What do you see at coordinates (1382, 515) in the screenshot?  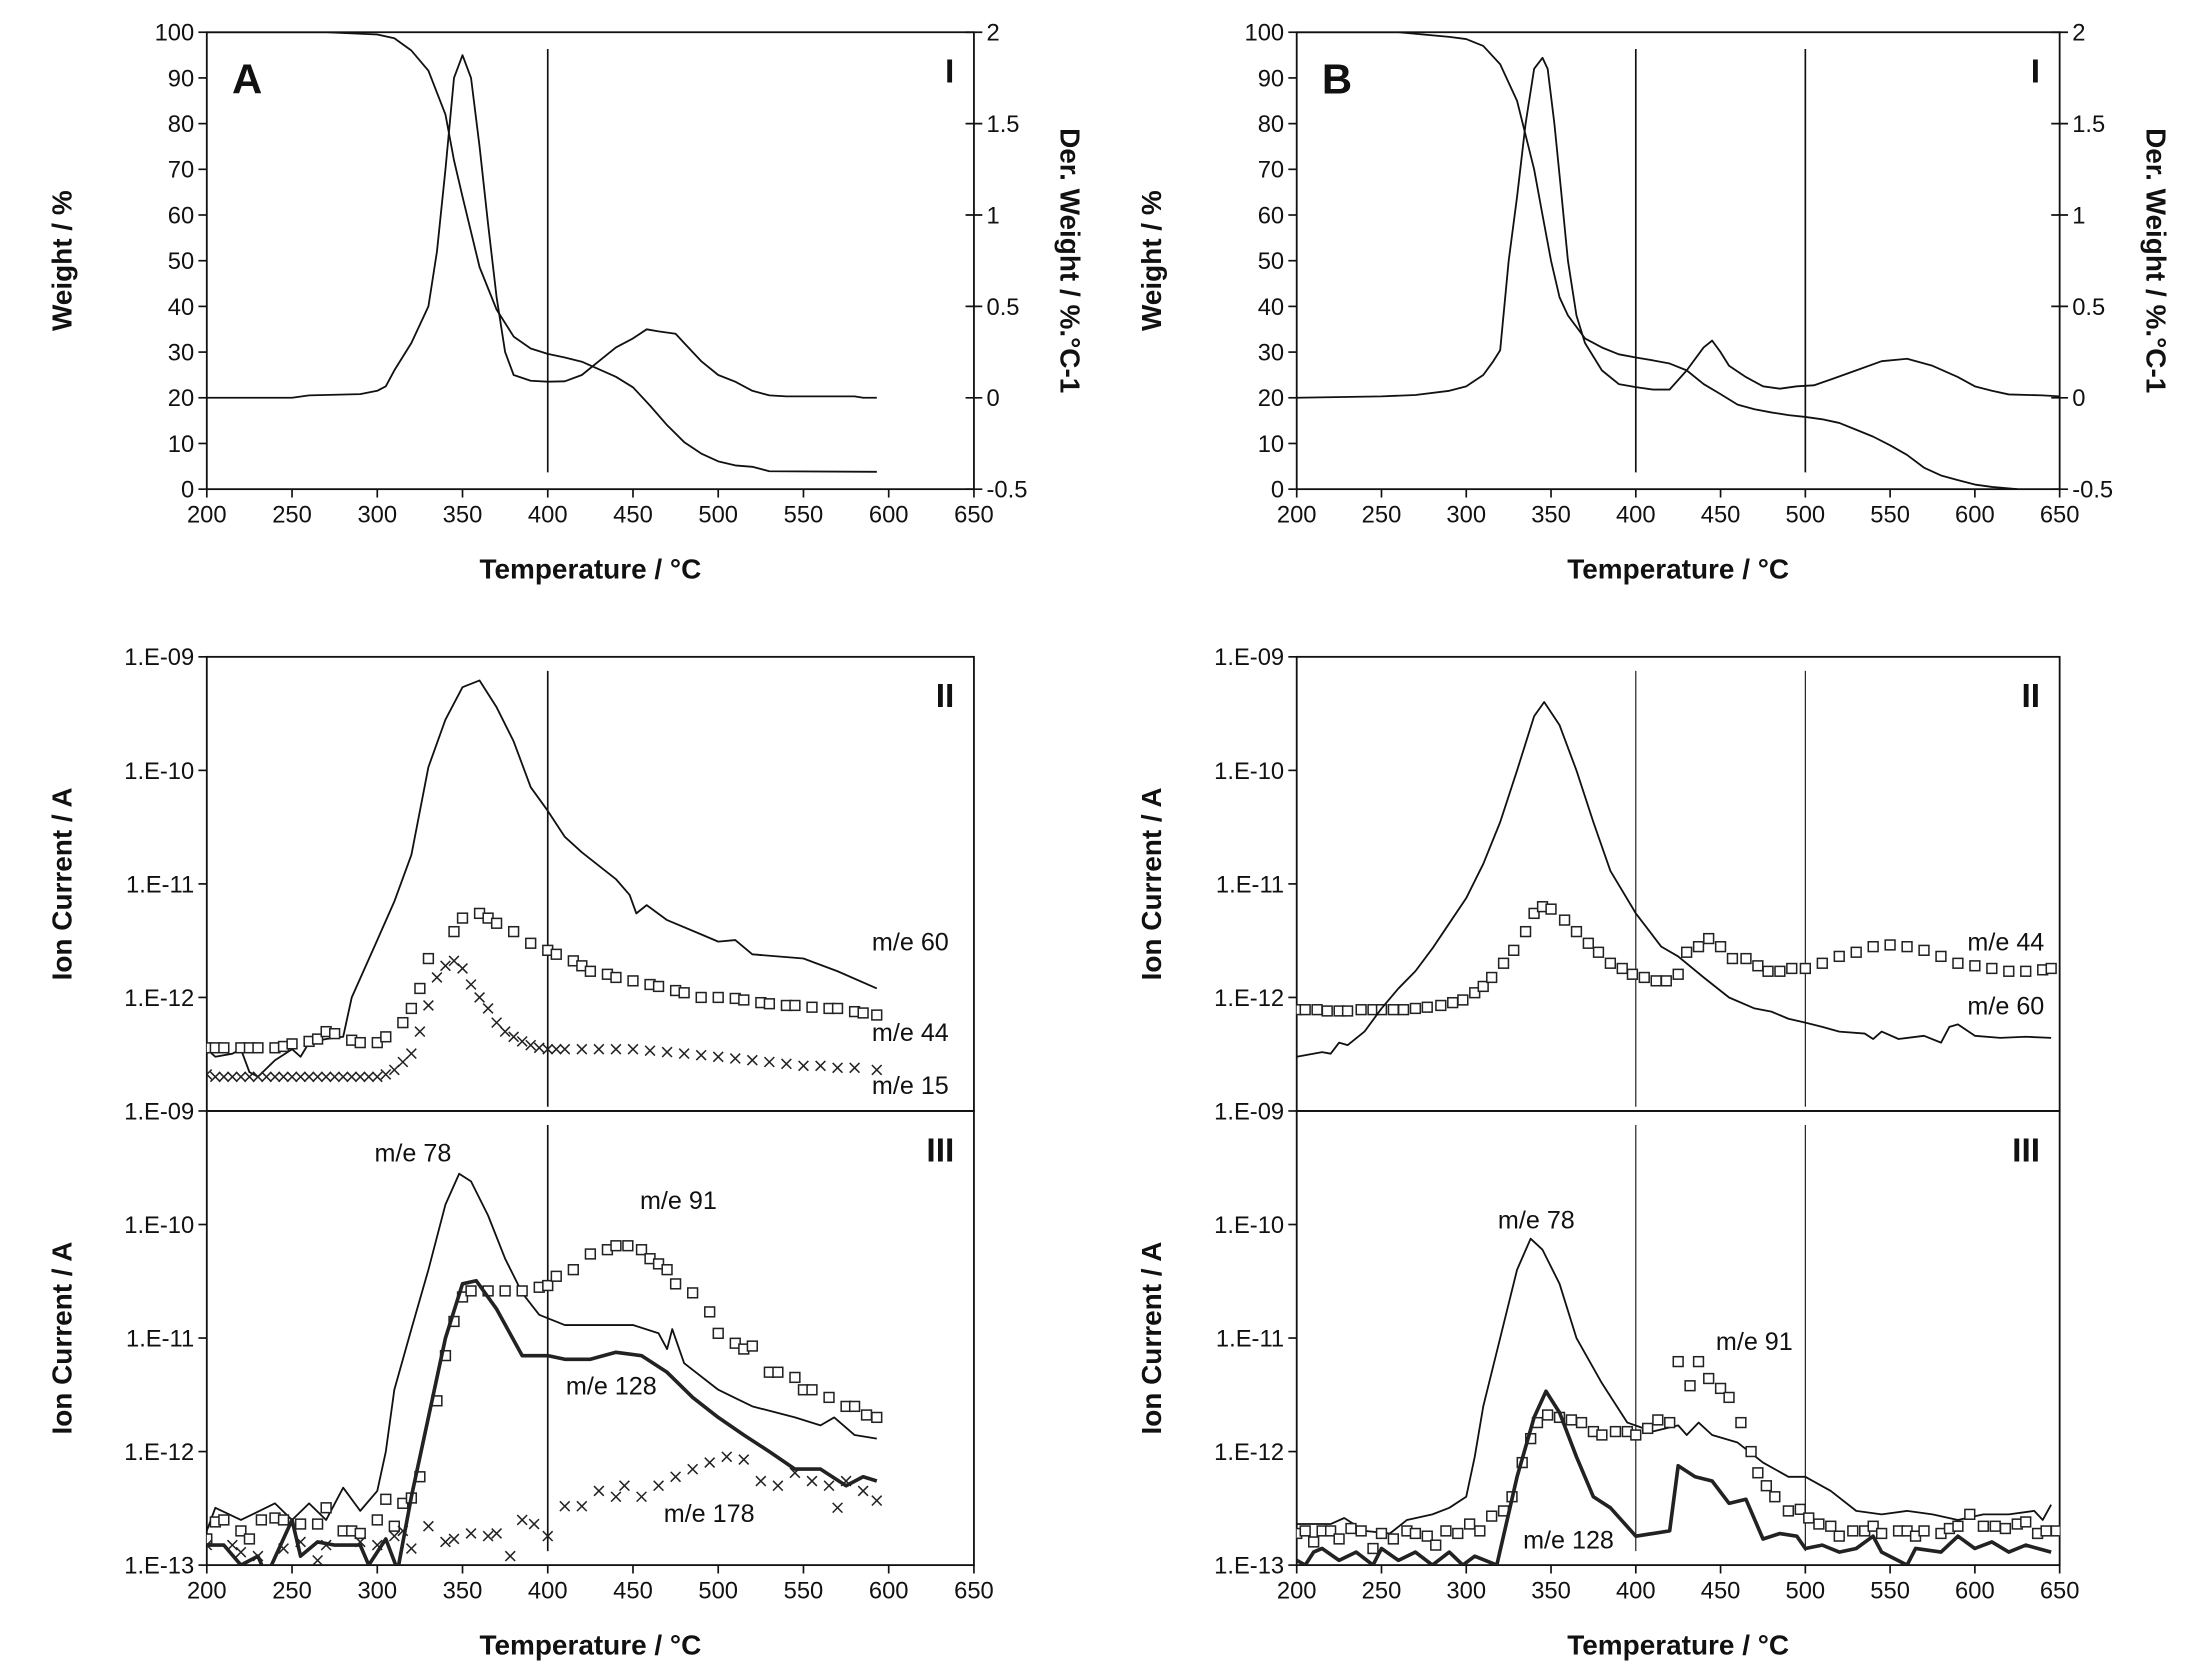 I see `x-tick-label: 250` at bounding box center [1382, 515].